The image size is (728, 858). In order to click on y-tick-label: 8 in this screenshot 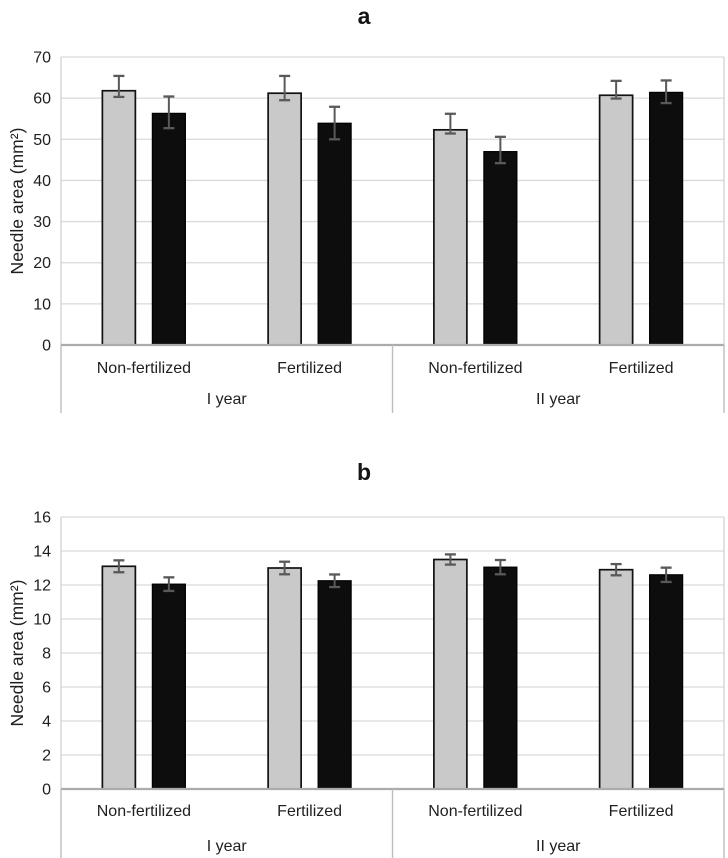, I will do `click(46, 654)`.